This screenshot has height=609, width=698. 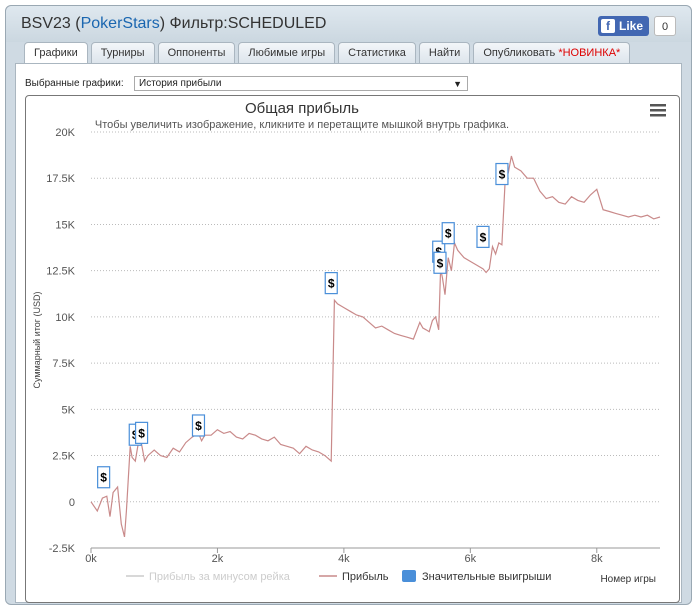 I want to click on y-tick-label: 17.5K, so click(x=60, y=179).